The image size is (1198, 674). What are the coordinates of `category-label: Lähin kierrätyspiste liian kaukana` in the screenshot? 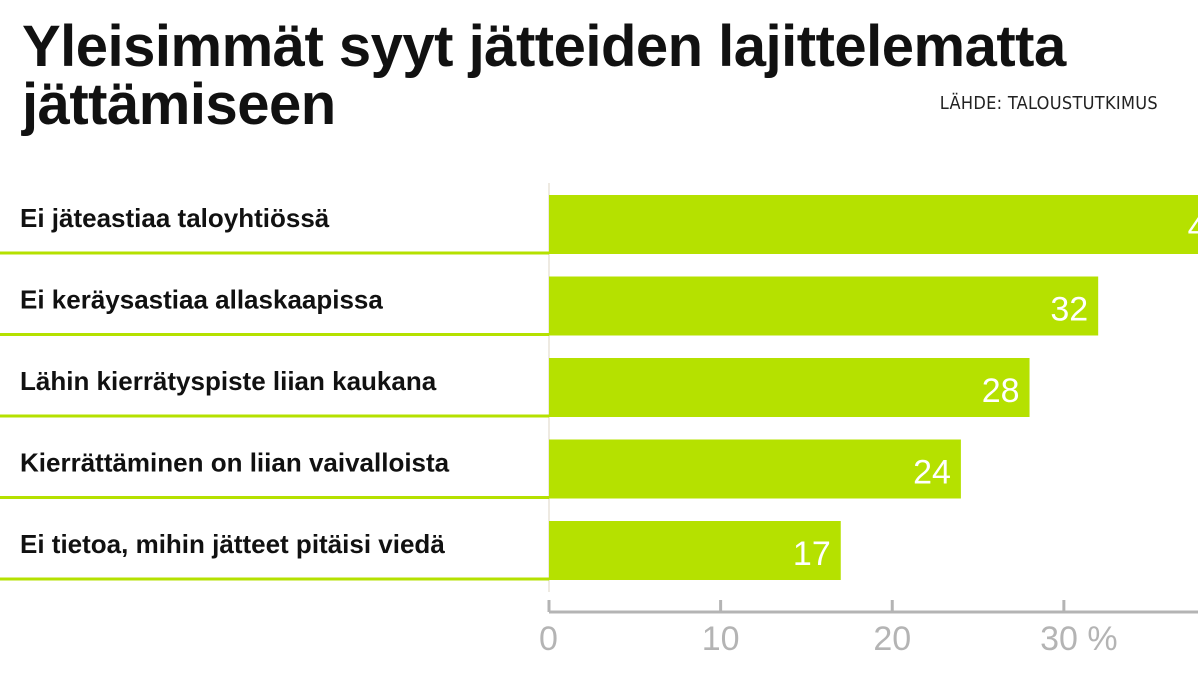 It's located at (228, 381).